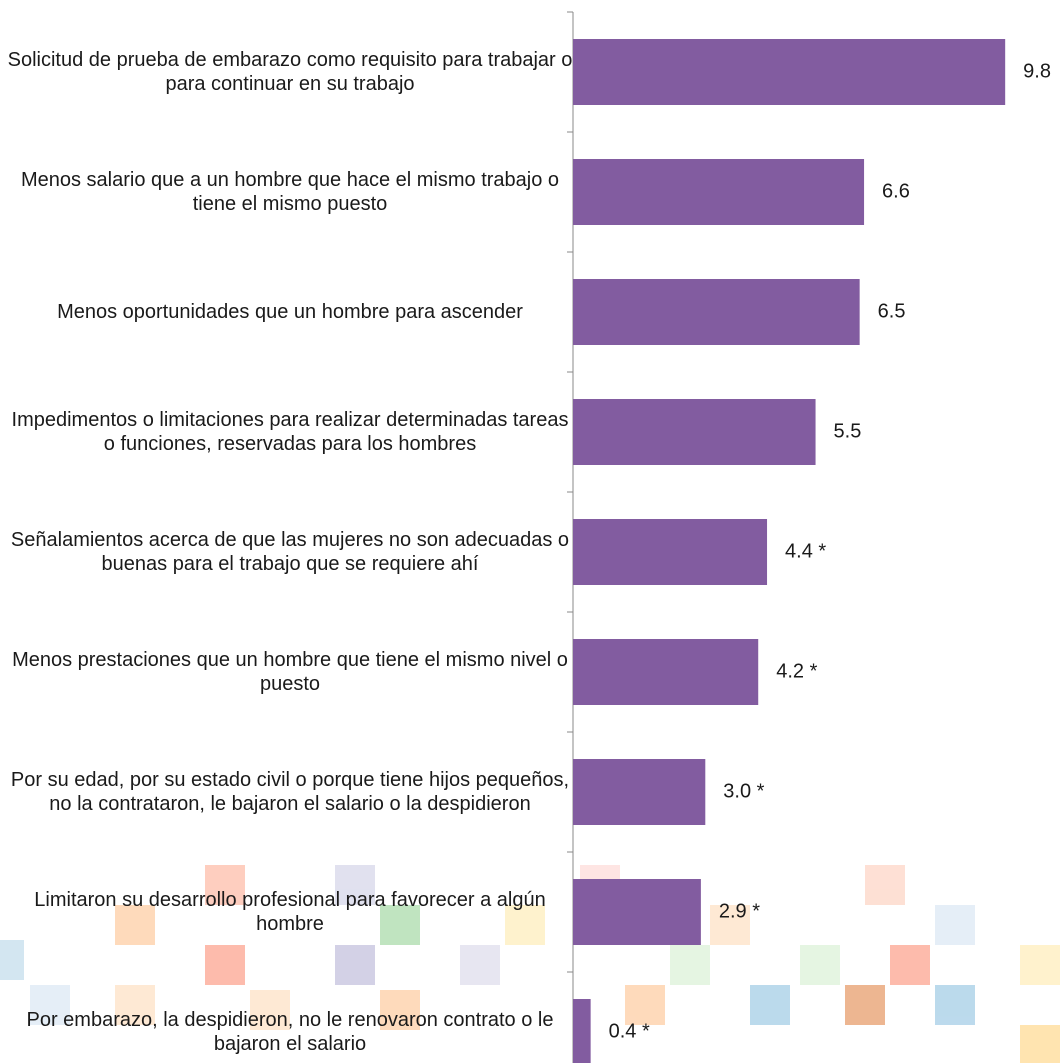  Describe the element at coordinates (796, 671) in the screenshot. I see `value-label: 4.2 *` at that location.